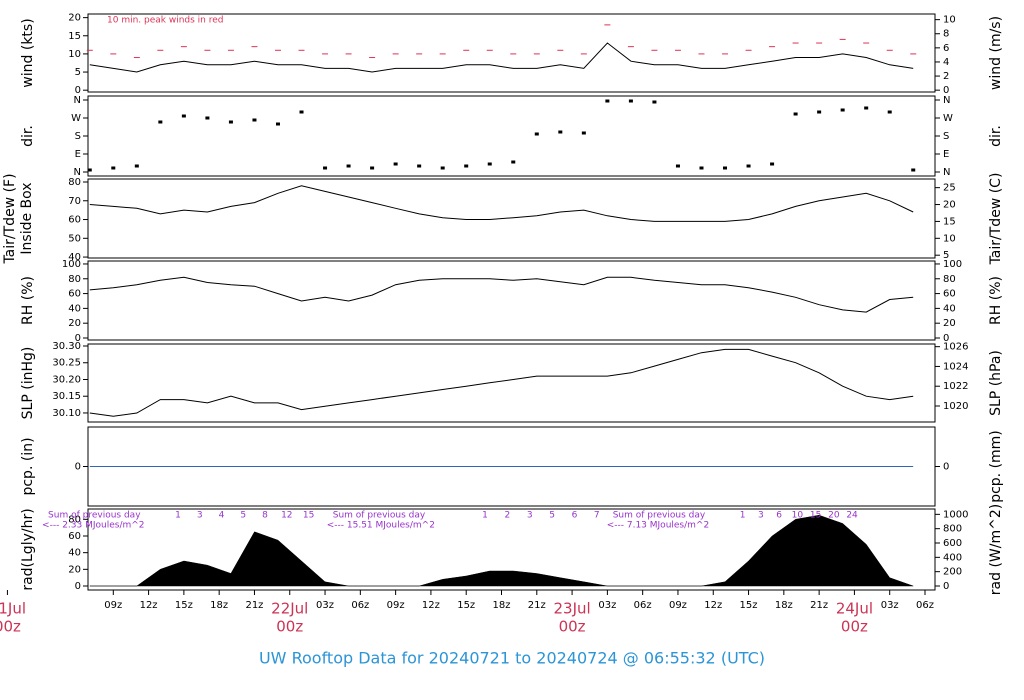 This screenshot has width=1024, height=700. What do you see at coordinates (597, 516) in the screenshot?
I see `hour-mark: 7` at bounding box center [597, 516].